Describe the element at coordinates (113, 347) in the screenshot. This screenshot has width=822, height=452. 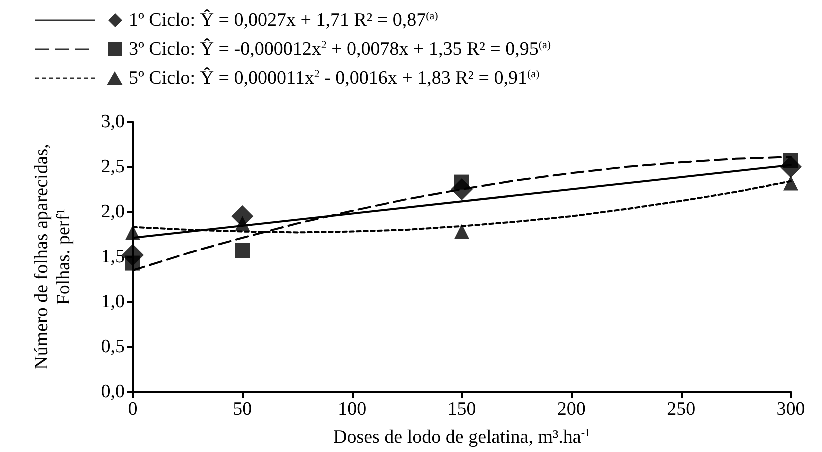
I see `y-tick-label: 0,5` at that location.